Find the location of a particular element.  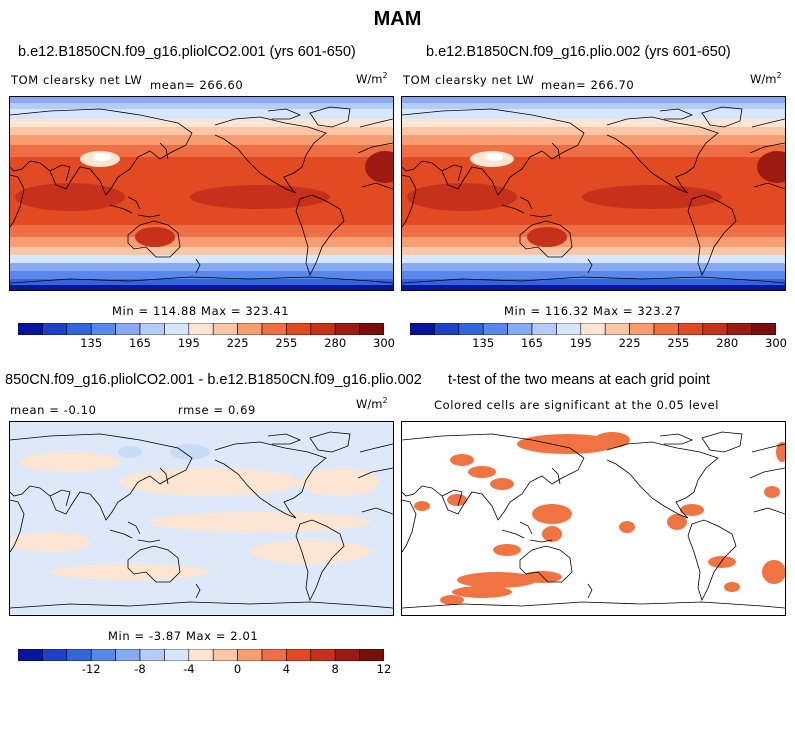

panel3-colorbar-ticks: -12 -8 -4 0 4 8 12 is located at coordinates (205, 670).